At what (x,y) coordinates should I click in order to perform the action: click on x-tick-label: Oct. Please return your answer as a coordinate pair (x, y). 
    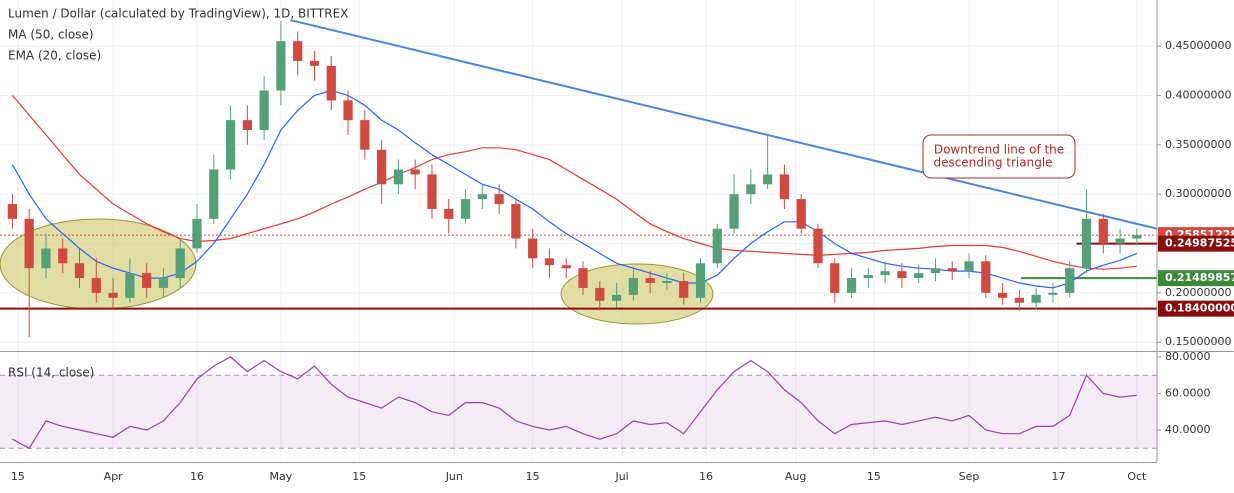
    Looking at the image, I should click on (1137, 476).